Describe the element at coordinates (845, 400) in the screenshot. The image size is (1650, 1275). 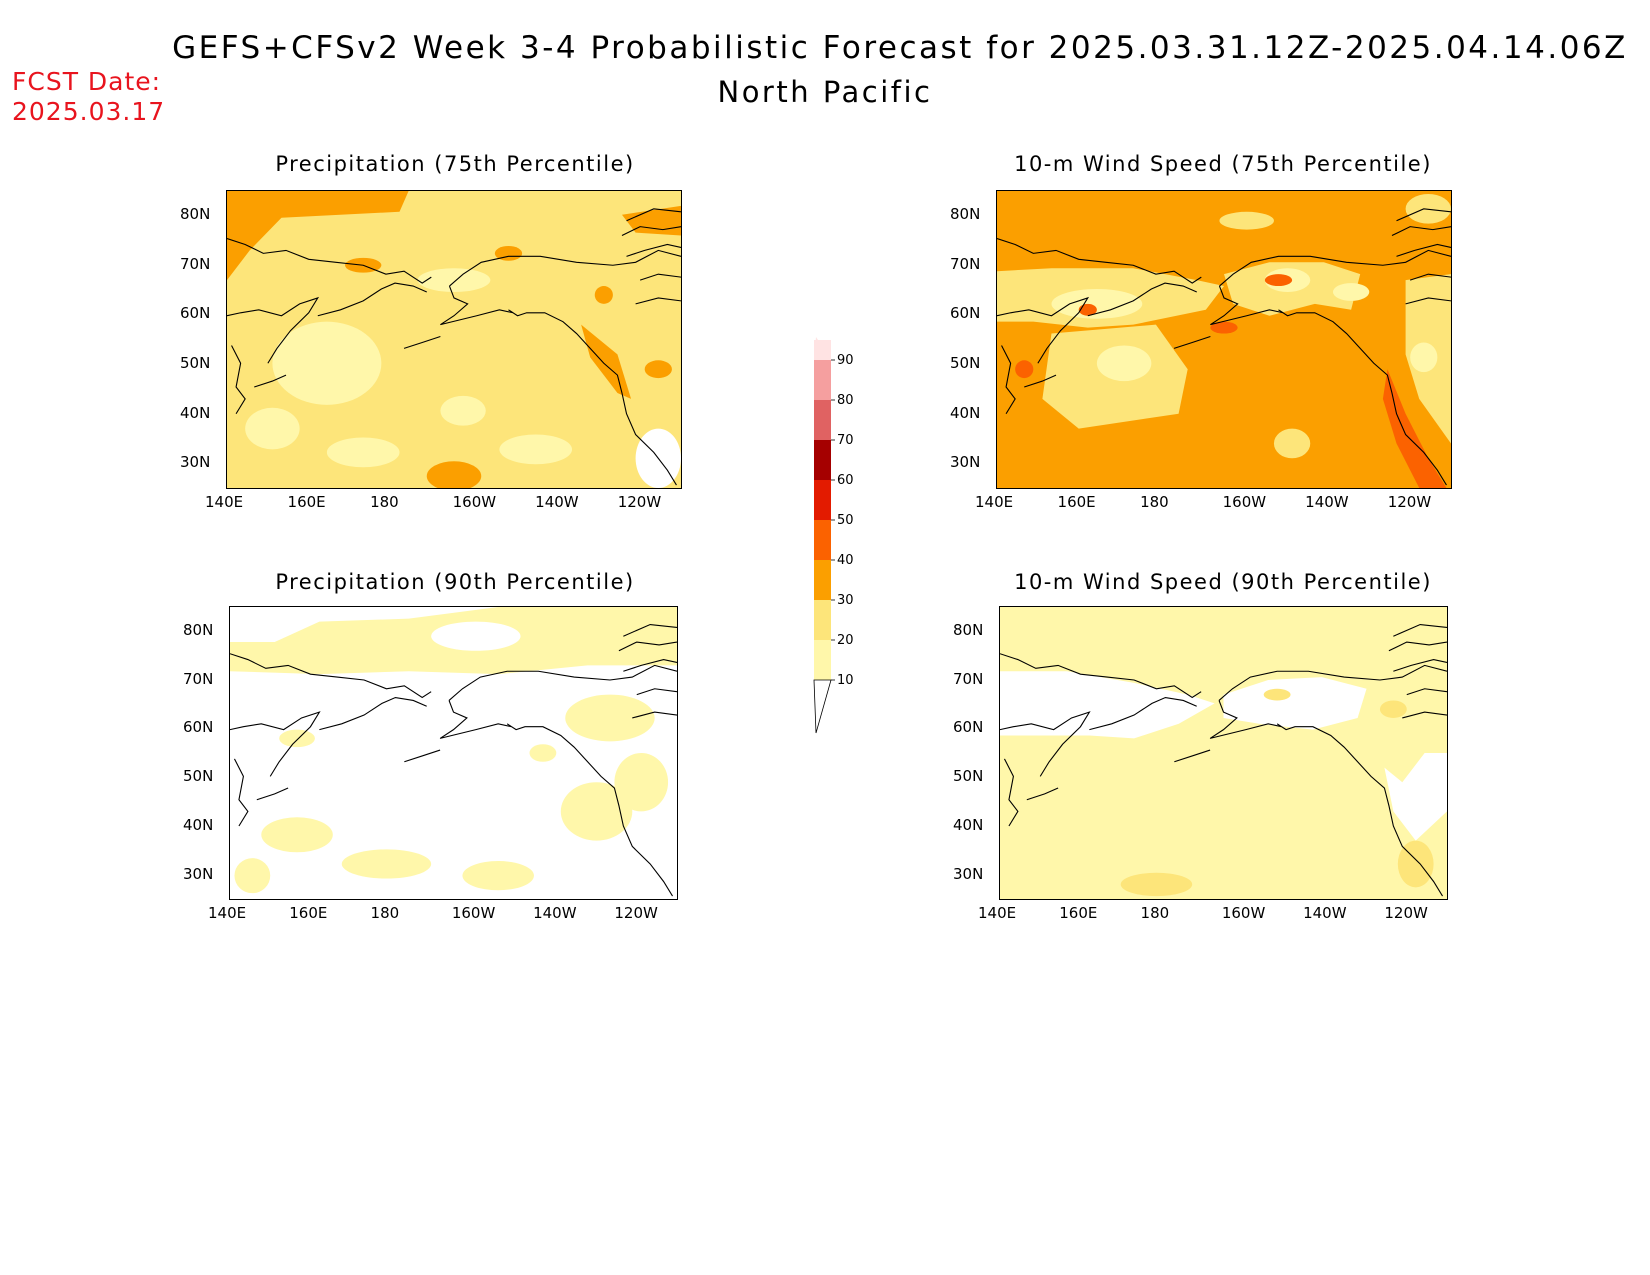
I see `colorbar-label: 80` at that location.